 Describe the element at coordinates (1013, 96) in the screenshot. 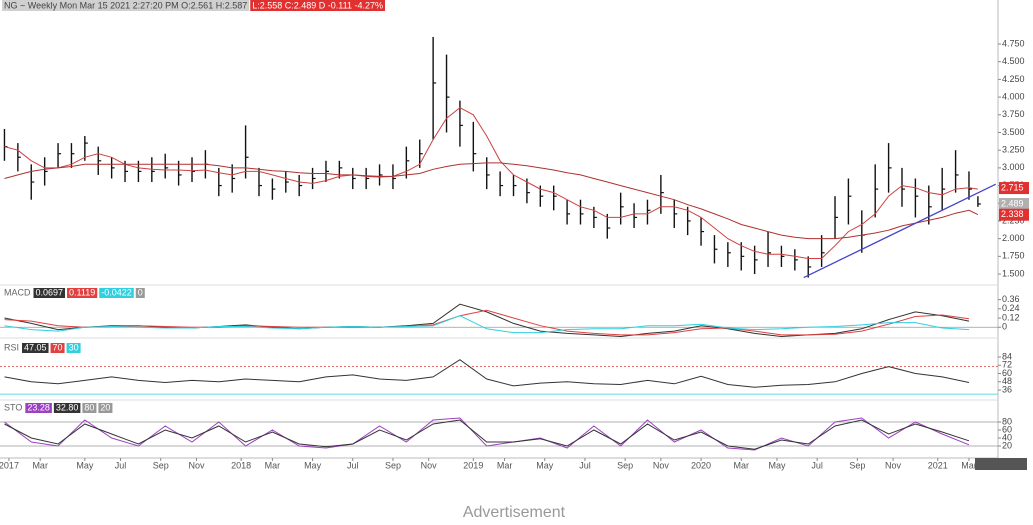

I see `y-tick-label: 4.000` at that location.